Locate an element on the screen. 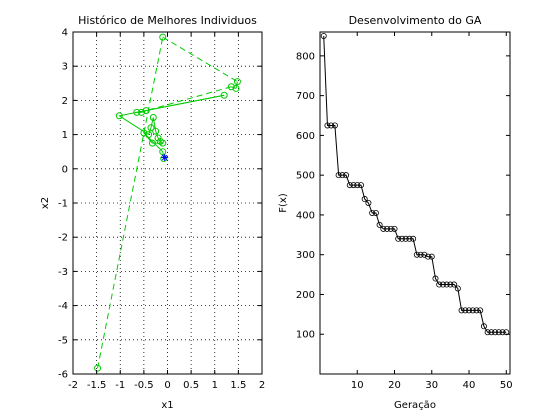 The width and height of the screenshot is (560, 420). left-y-tick-label: -1 is located at coordinates (63, 204).